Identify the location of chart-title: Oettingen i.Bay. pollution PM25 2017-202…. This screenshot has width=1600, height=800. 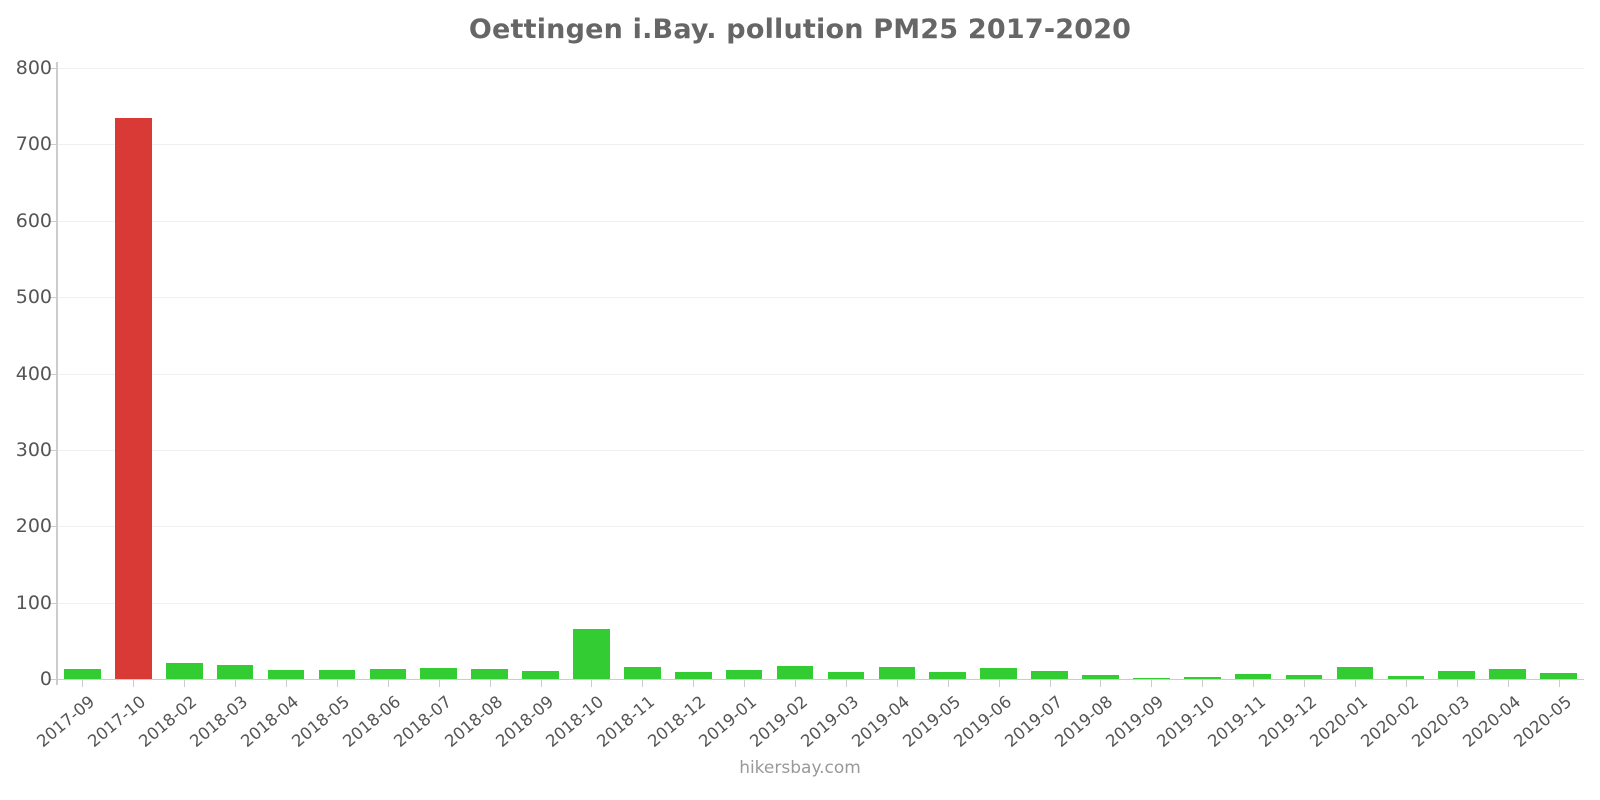
(800, 29).